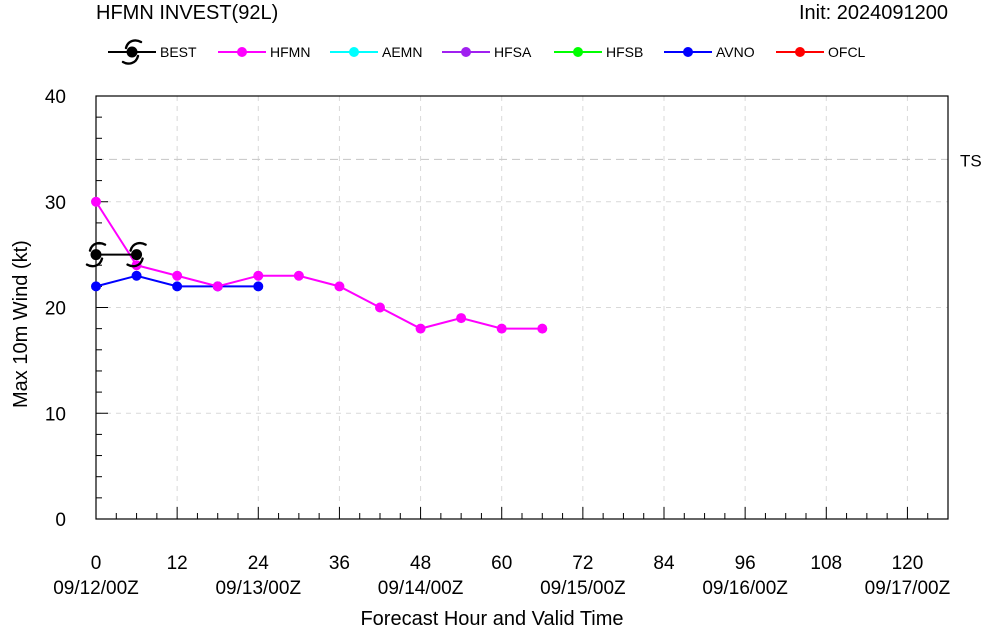 This screenshot has width=984, height=632. I want to click on x-date-label: 09/17/00Z, so click(908, 588).